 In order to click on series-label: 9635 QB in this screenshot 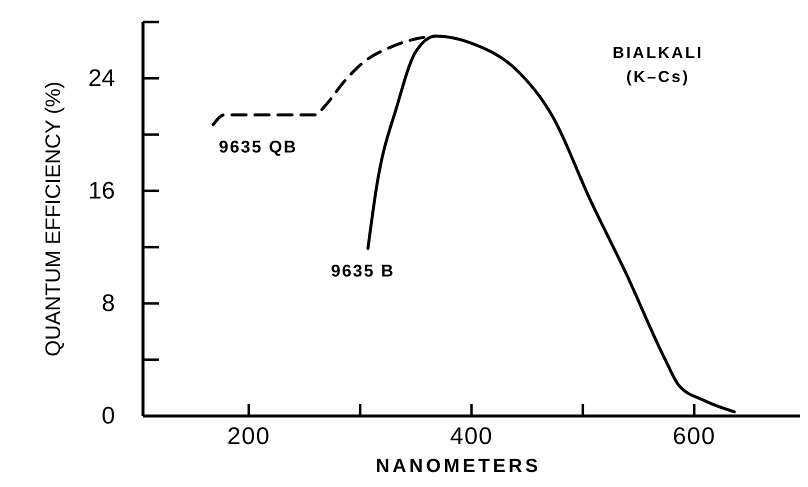, I will do `click(258, 147)`.